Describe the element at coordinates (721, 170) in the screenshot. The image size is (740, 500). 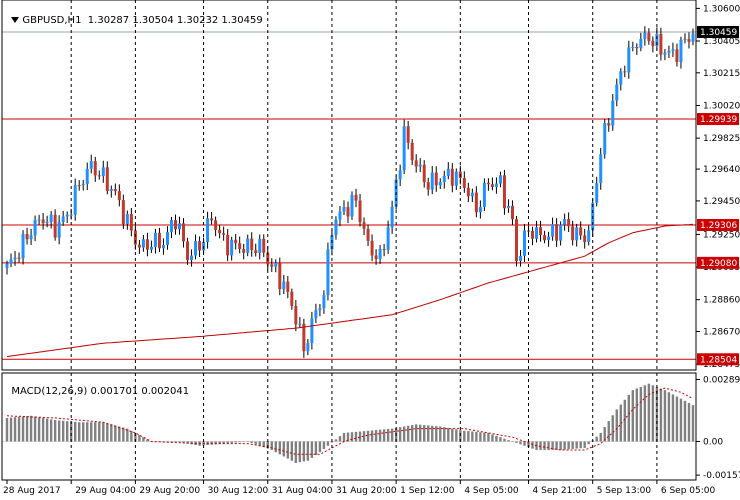
I see `y-tick-label: 1.29640` at that location.